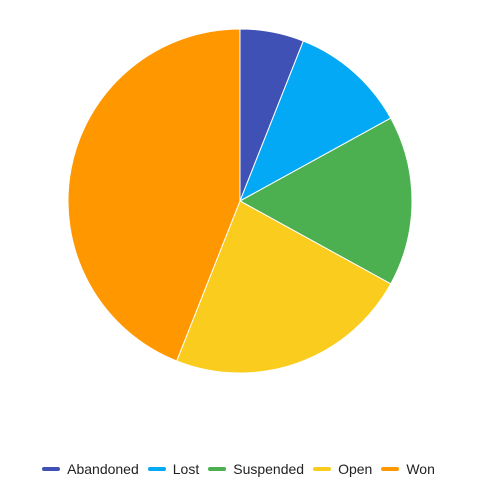 This screenshot has width=477, height=496. Describe the element at coordinates (186, 469) in the screenshot. I see `legend-label: Lost` at that location.